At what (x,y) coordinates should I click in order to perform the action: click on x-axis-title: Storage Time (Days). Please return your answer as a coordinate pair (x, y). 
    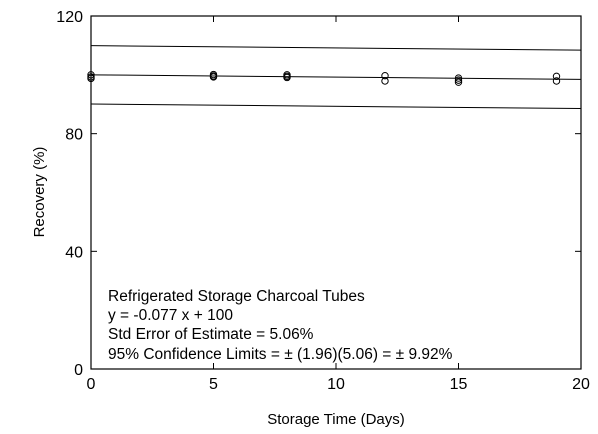
    Looking at the image, I should click on (336, 419).